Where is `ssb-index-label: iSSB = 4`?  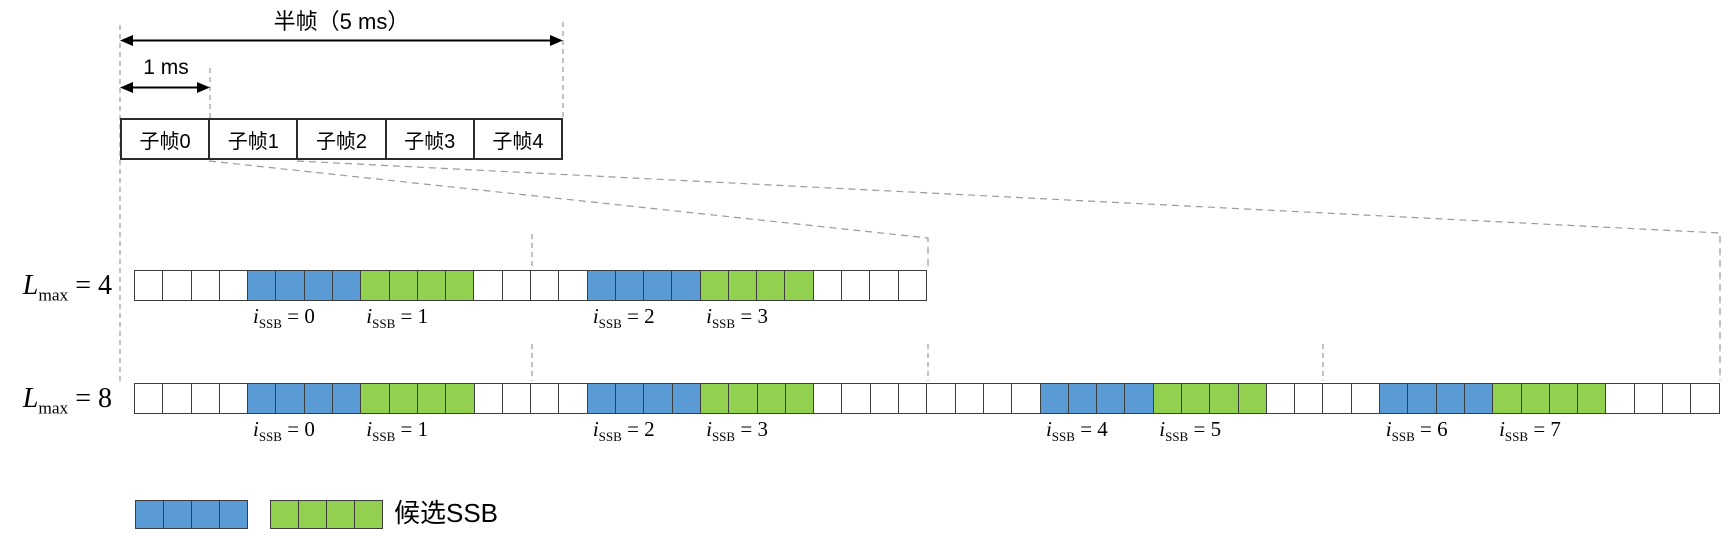 ssb-index-label: iSSB = 4 is located at coordinates (1076, 431).